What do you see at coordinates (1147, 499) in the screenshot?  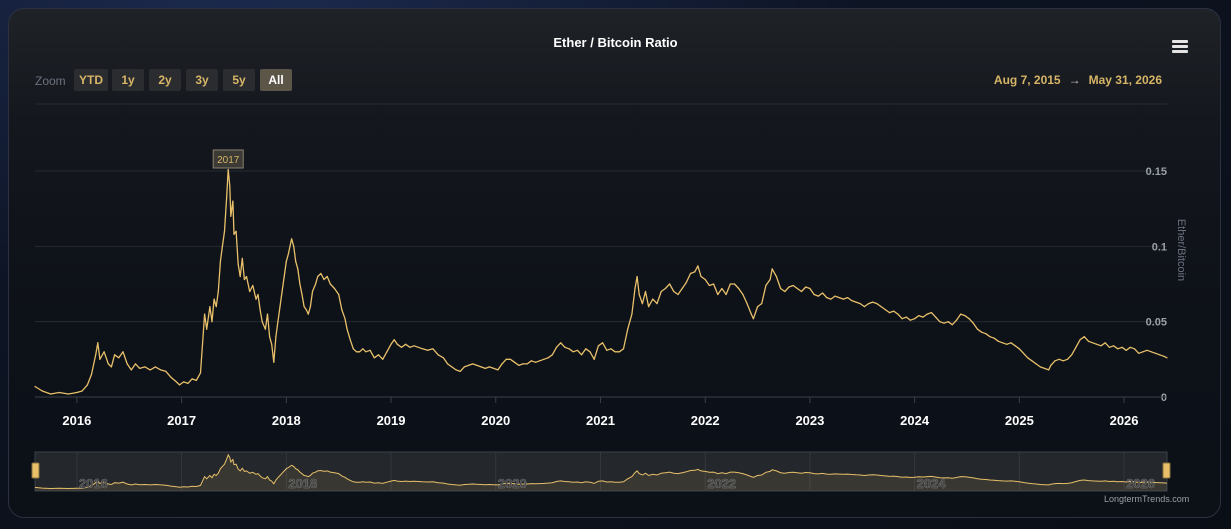 I see `credit-text: LongtermTrends.com` at bounding box center [1147, 499].